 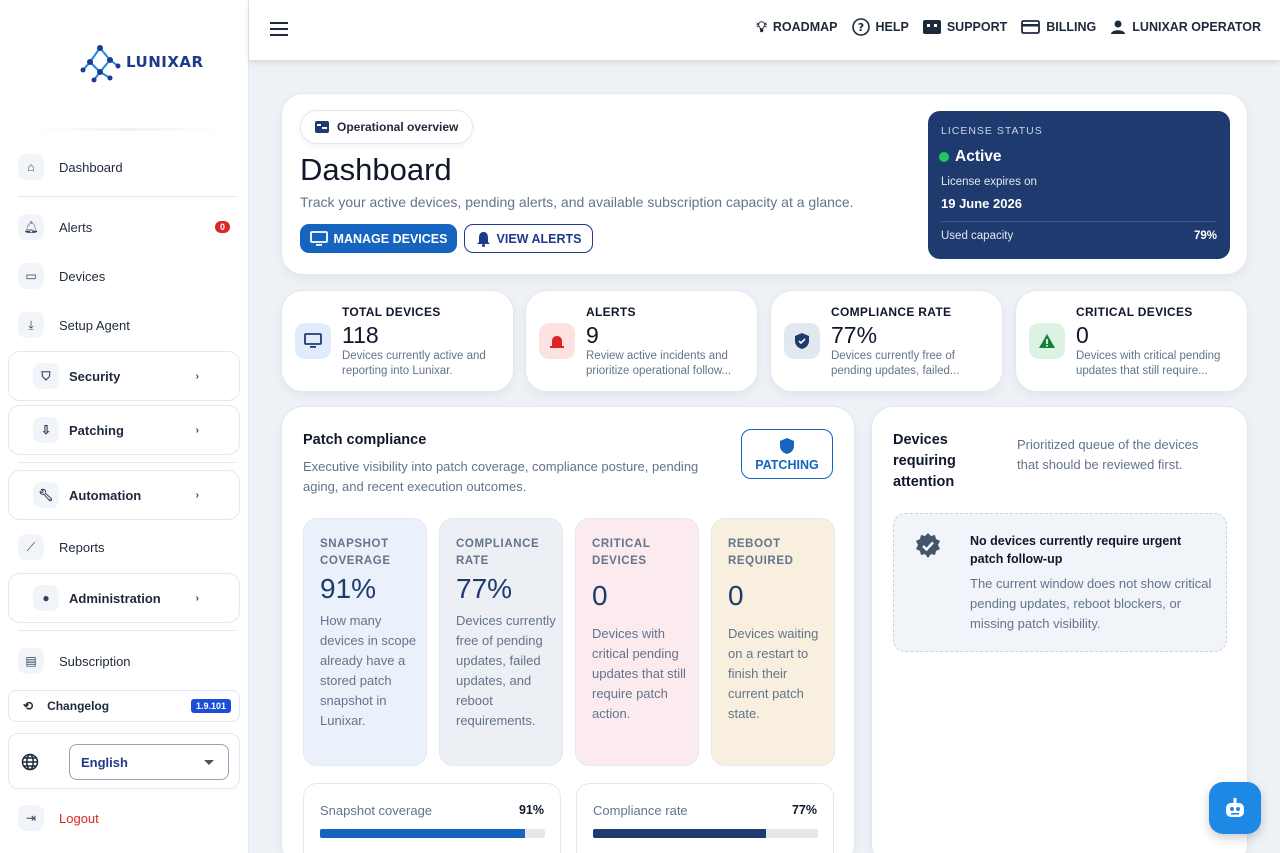 What do you see at coordinates (124, 706) in the screenshot?
I see `changelog-link: ⟲ Changelog 1.9.101` at bounding box center [124, 706].